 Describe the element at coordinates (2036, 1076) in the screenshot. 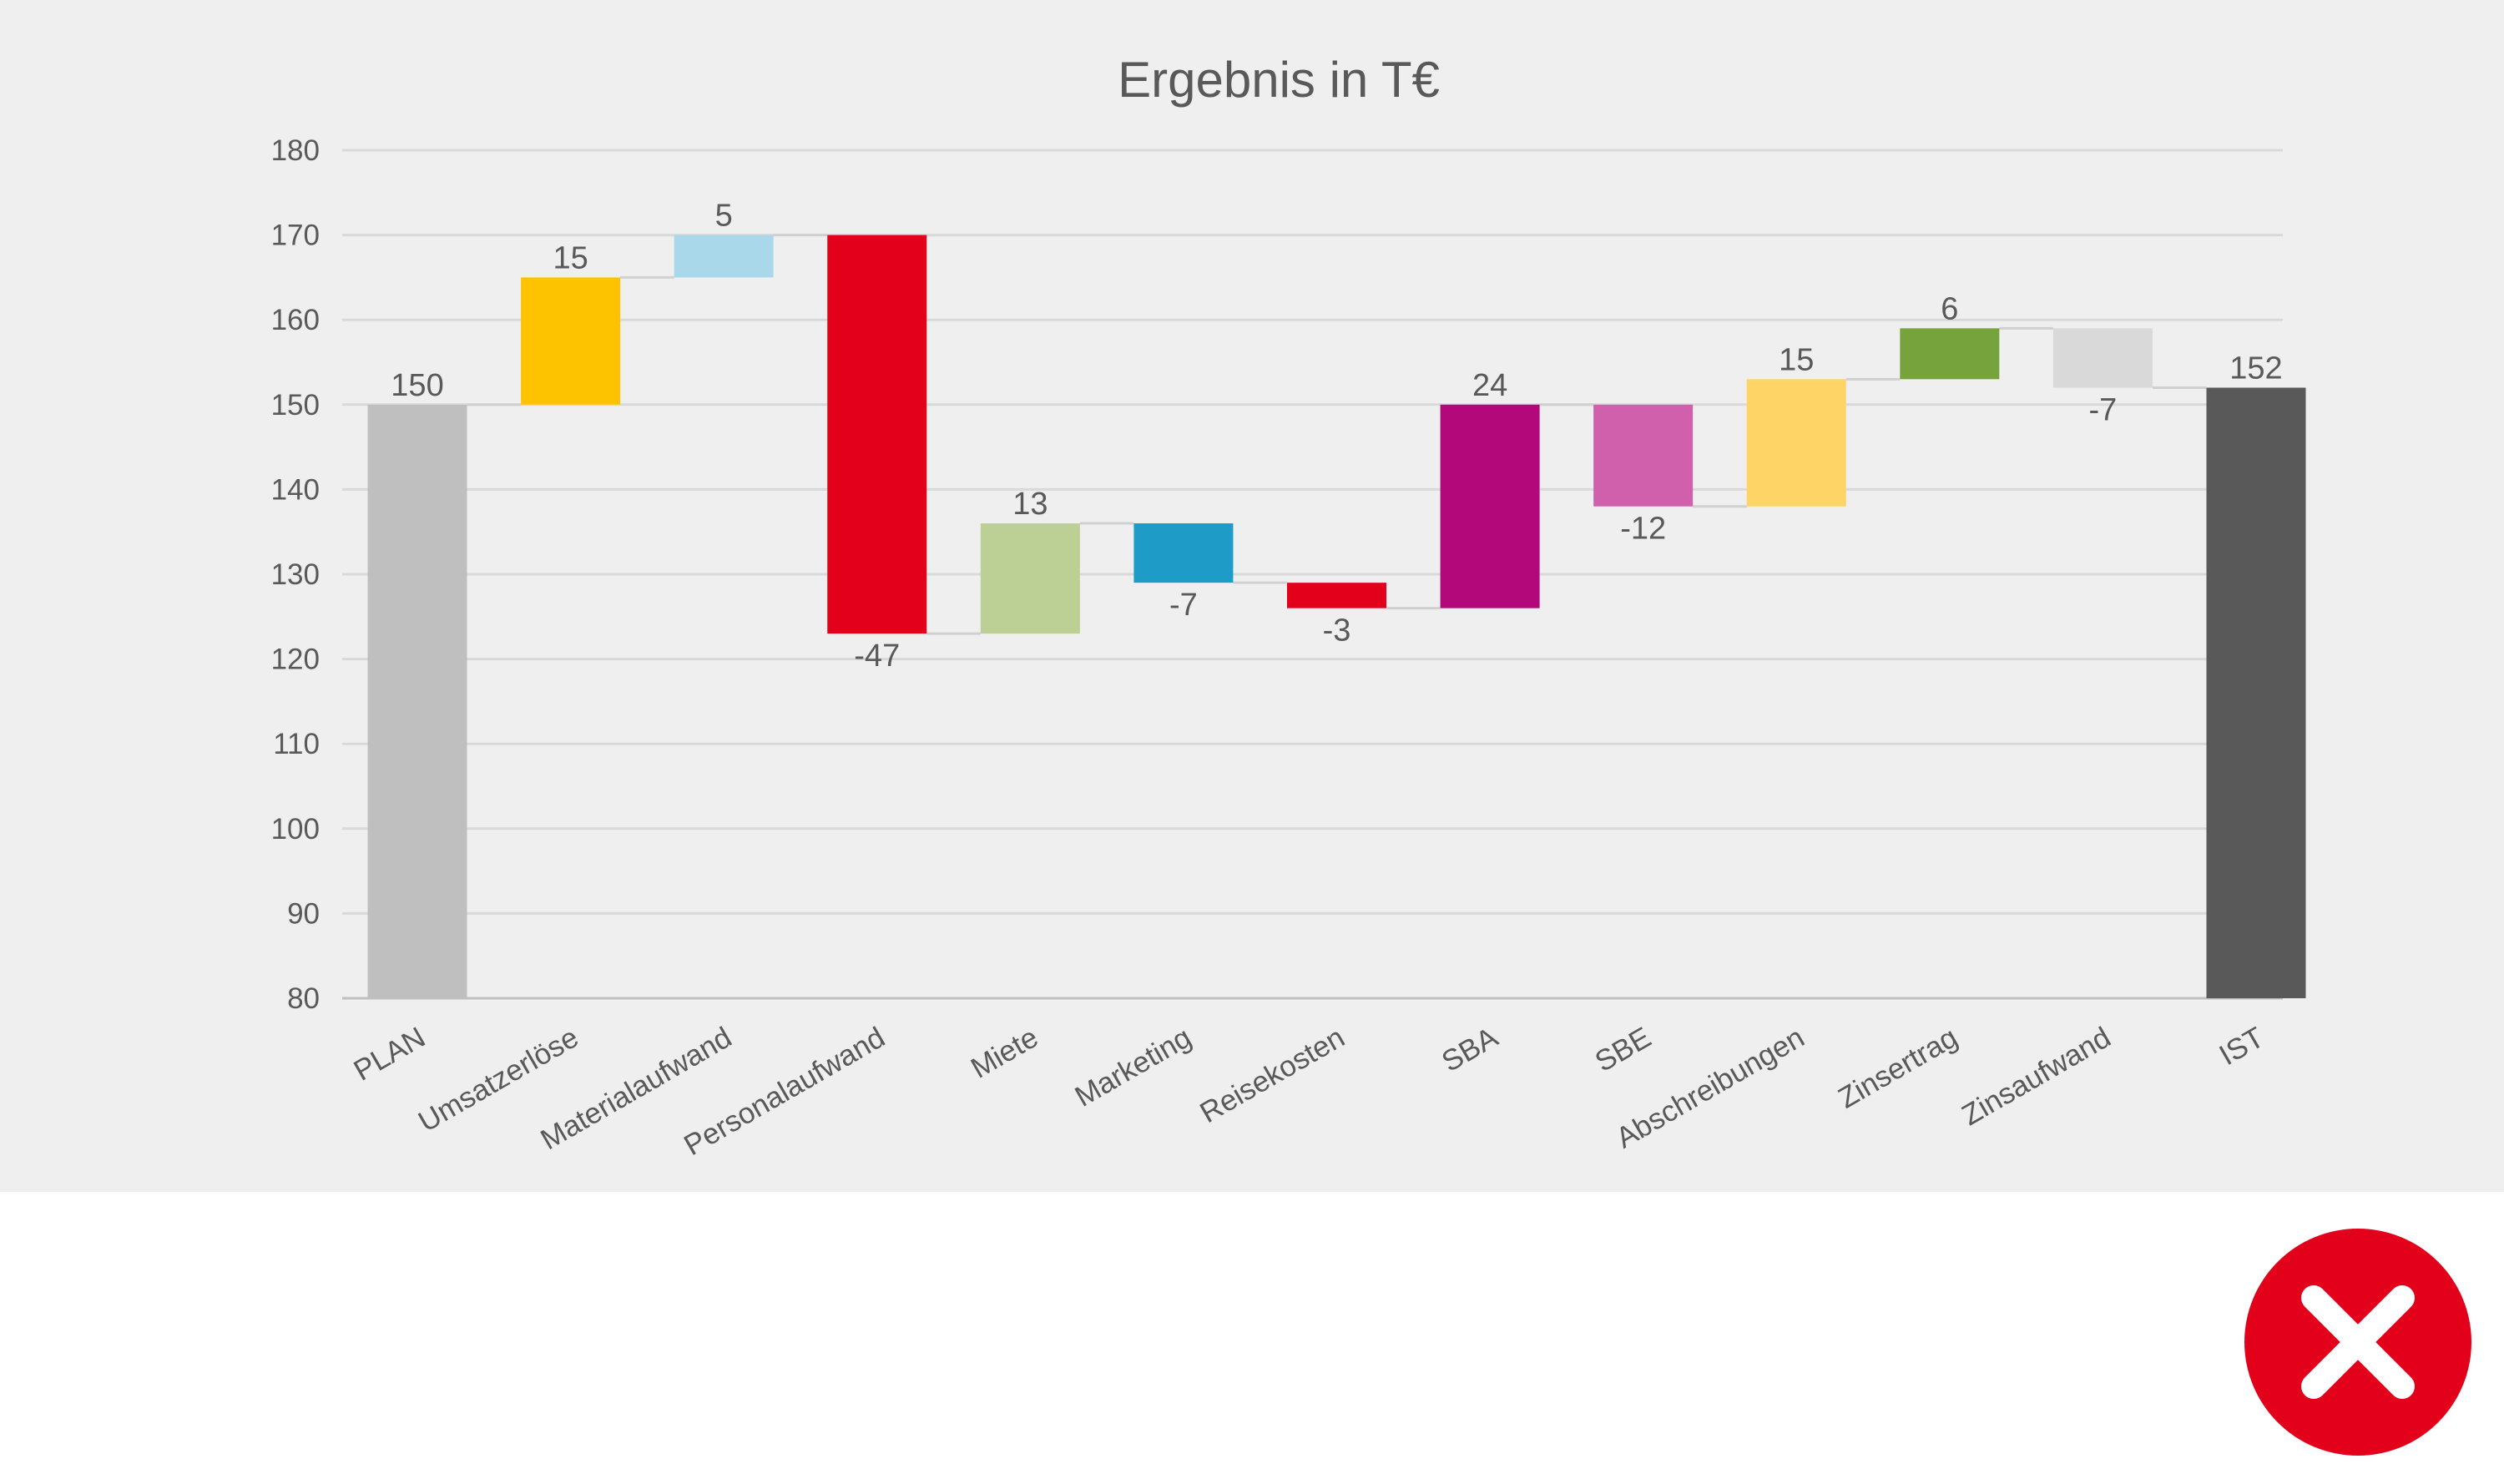

I see `x-category-label: Zinsaufwand` at that location.